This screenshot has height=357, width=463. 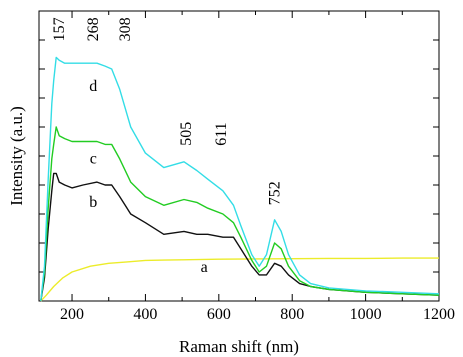 I want to click on x-axis-label: Raman shift (nm), so click(x=239, y=346).